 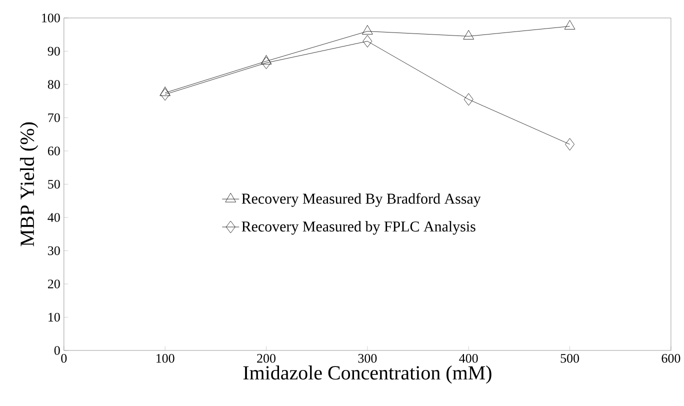 What do you see at coordinates (468, 358) in the screenshot?
I see `x-tick-label: 400` at bounding box center [468, 358].